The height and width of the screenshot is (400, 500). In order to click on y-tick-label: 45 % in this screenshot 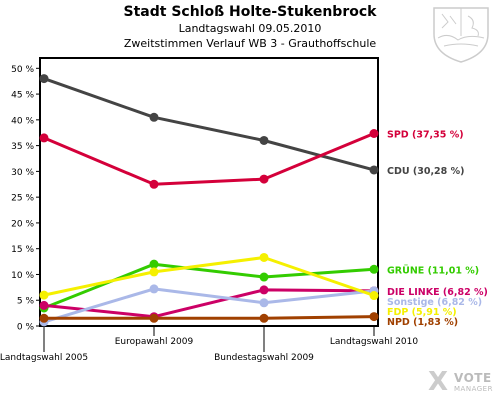, I will do `click(22, 96)`.